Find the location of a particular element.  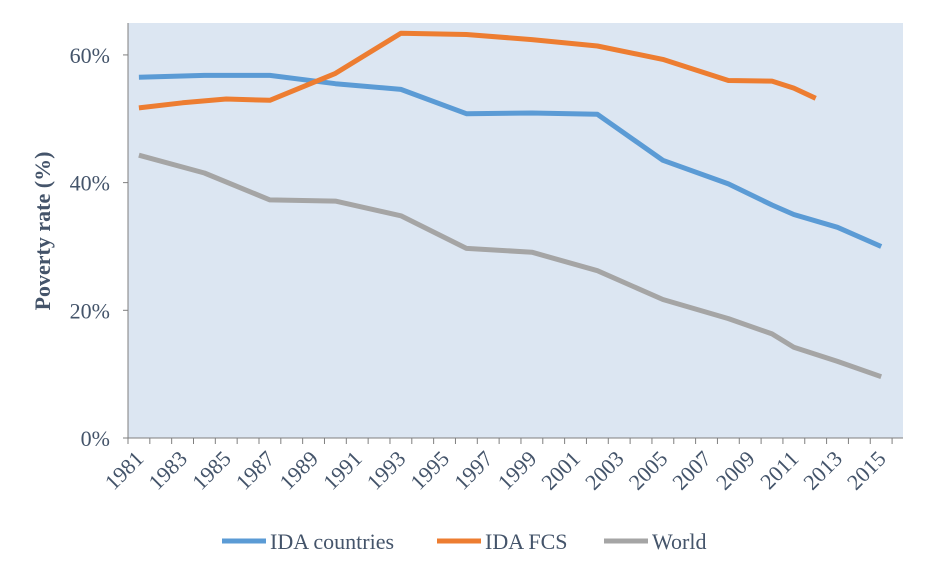

series-line-ida-fcs is located at coordinates (477, 70).